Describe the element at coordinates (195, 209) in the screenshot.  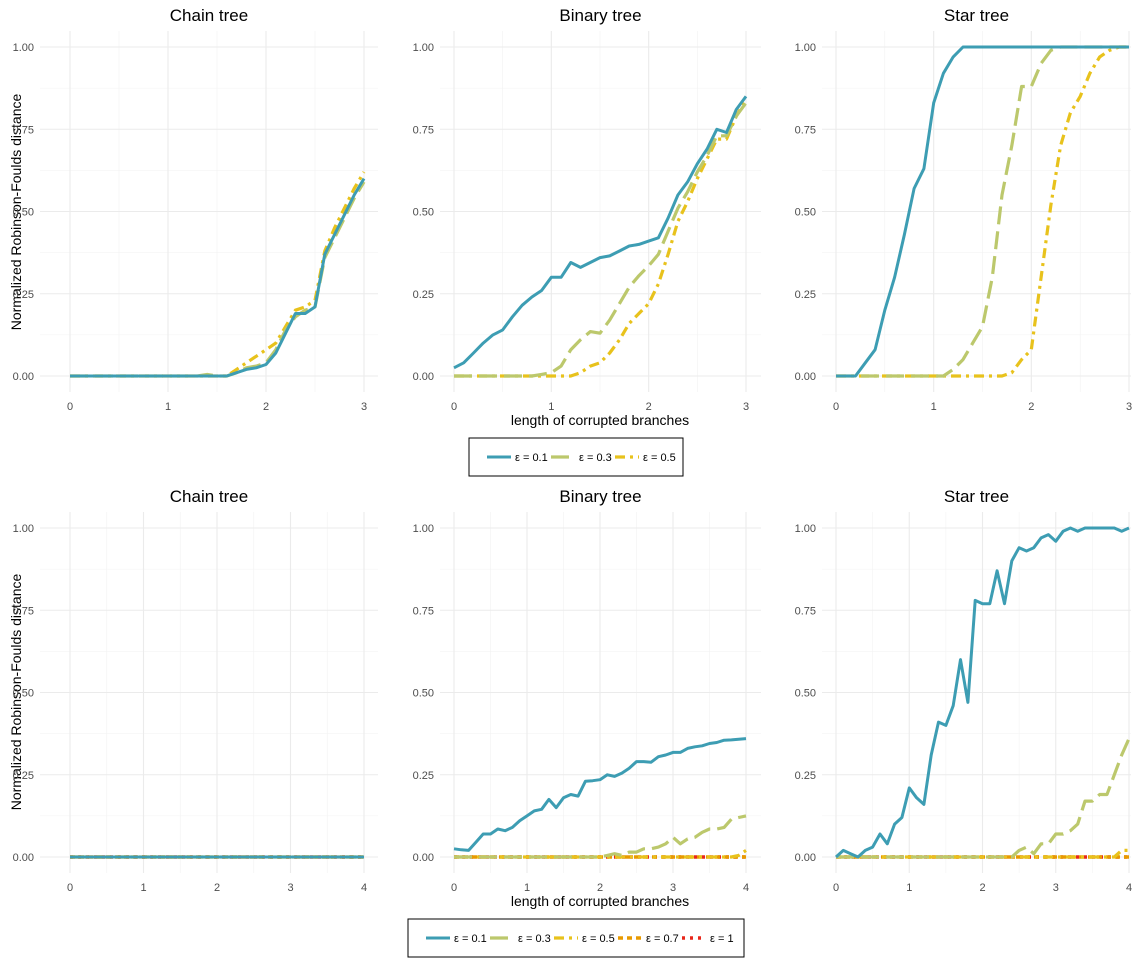
I see `chart-panel-1: 0.00 0.25 0.50 0.75 1.00 0 1 2 3 Chain tree` at that location.